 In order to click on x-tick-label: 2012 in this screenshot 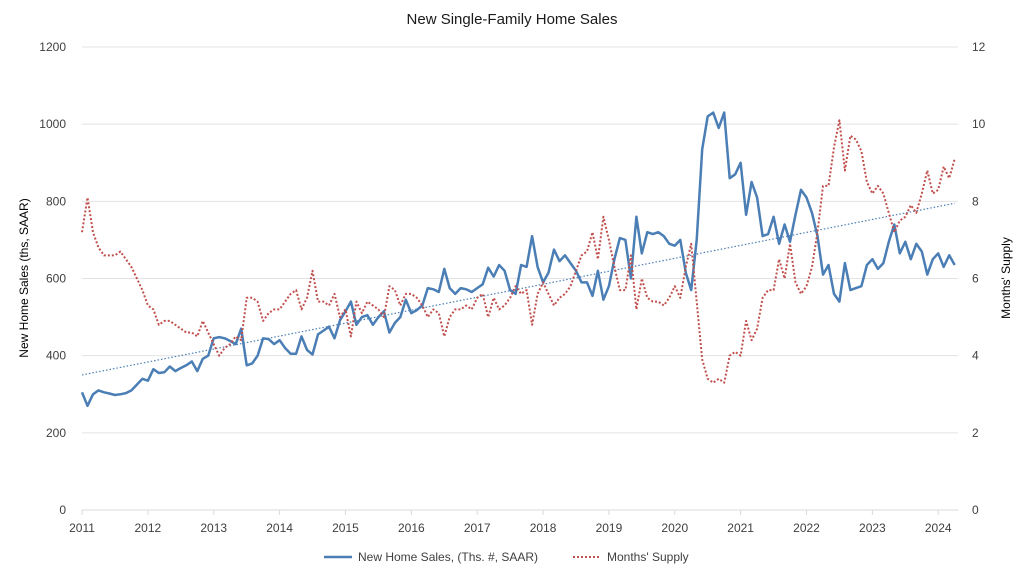, I will do `click(148, 528)`.